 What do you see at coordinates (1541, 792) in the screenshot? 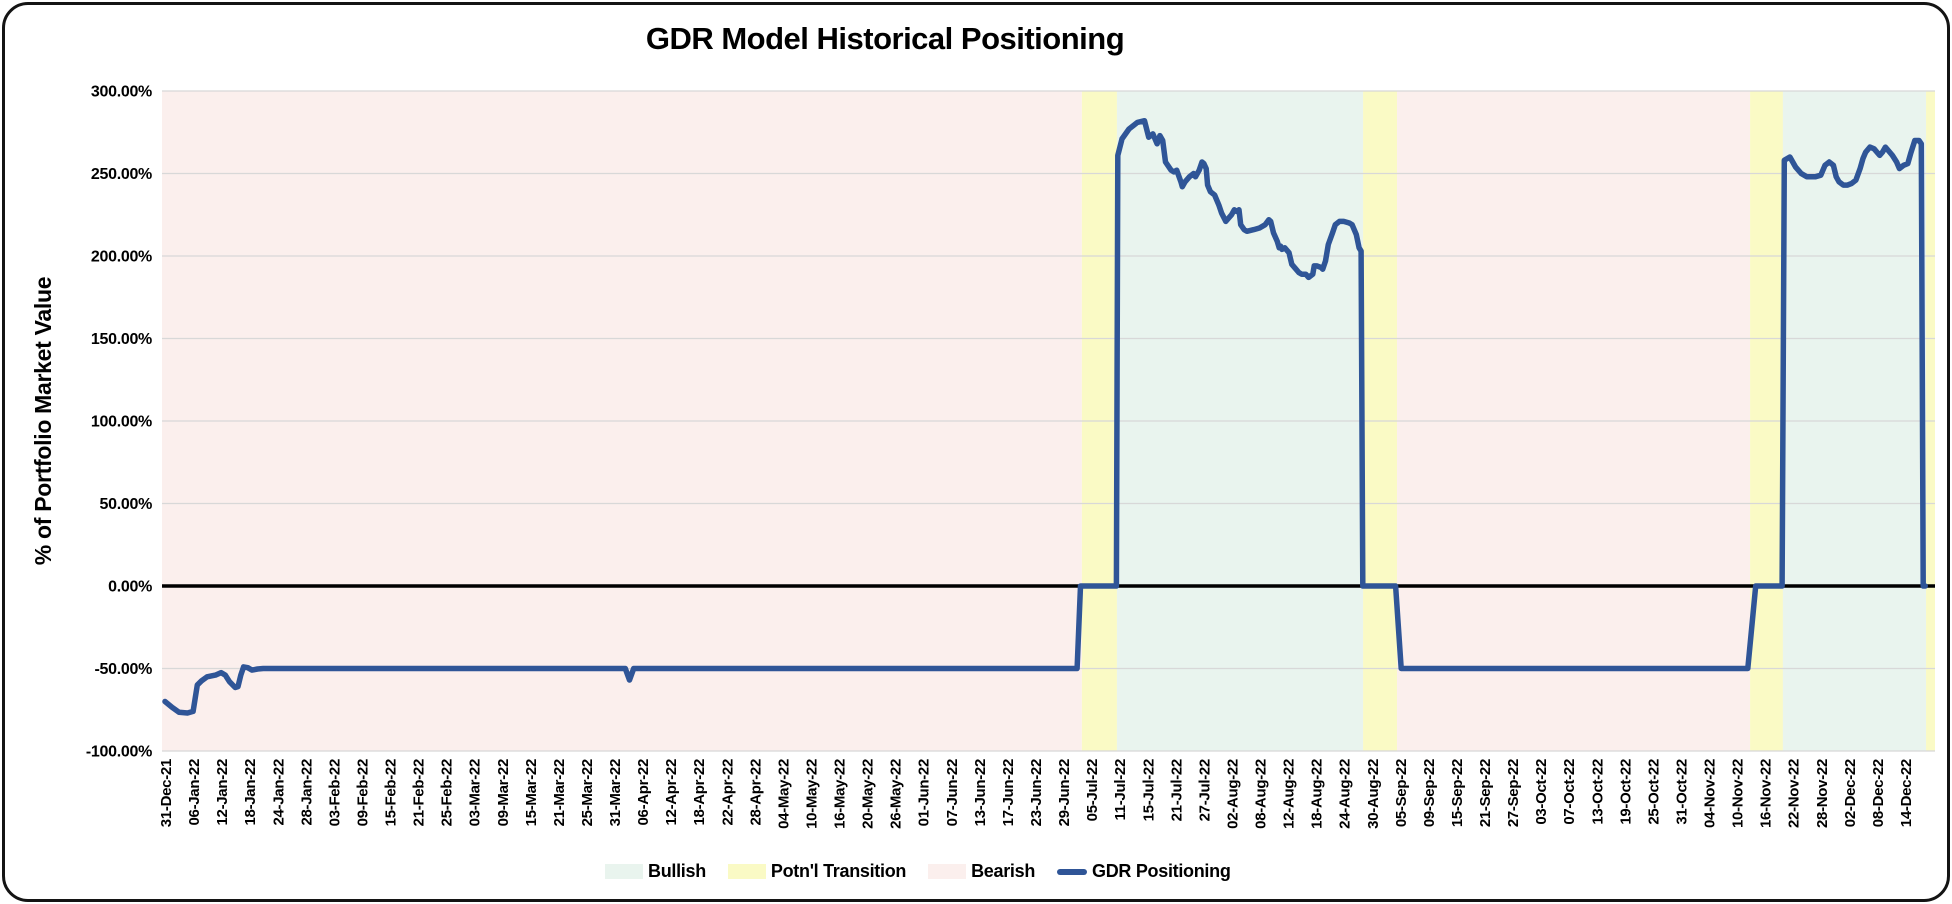
I see `x-tick-label: 03-Oct-22` at bounding box center [1541, 792].